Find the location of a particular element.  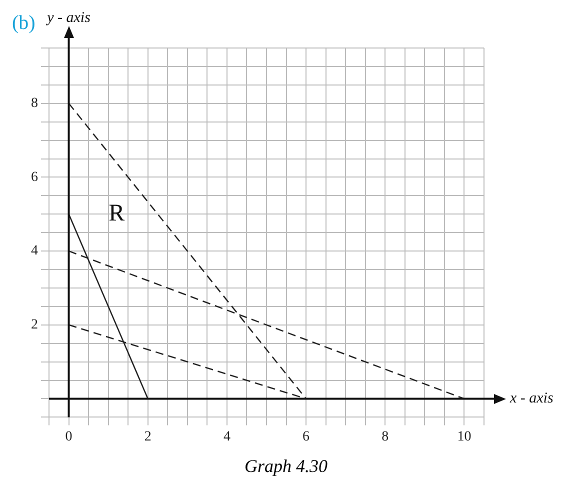

y-tick-label: 6 is located at coordinates (34, 177).